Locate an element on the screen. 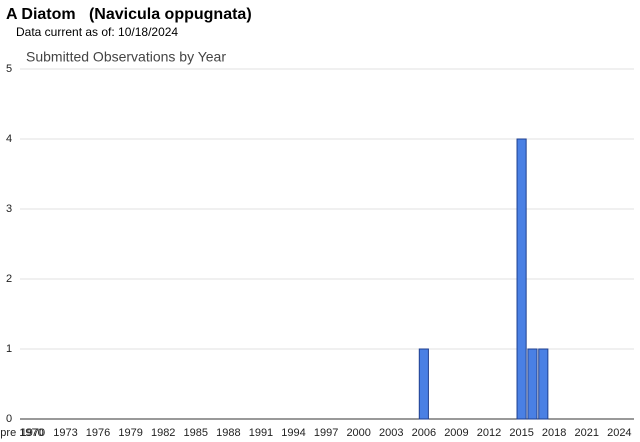  x-tick-label: pre 1970 is located at coordinates (21, 433).